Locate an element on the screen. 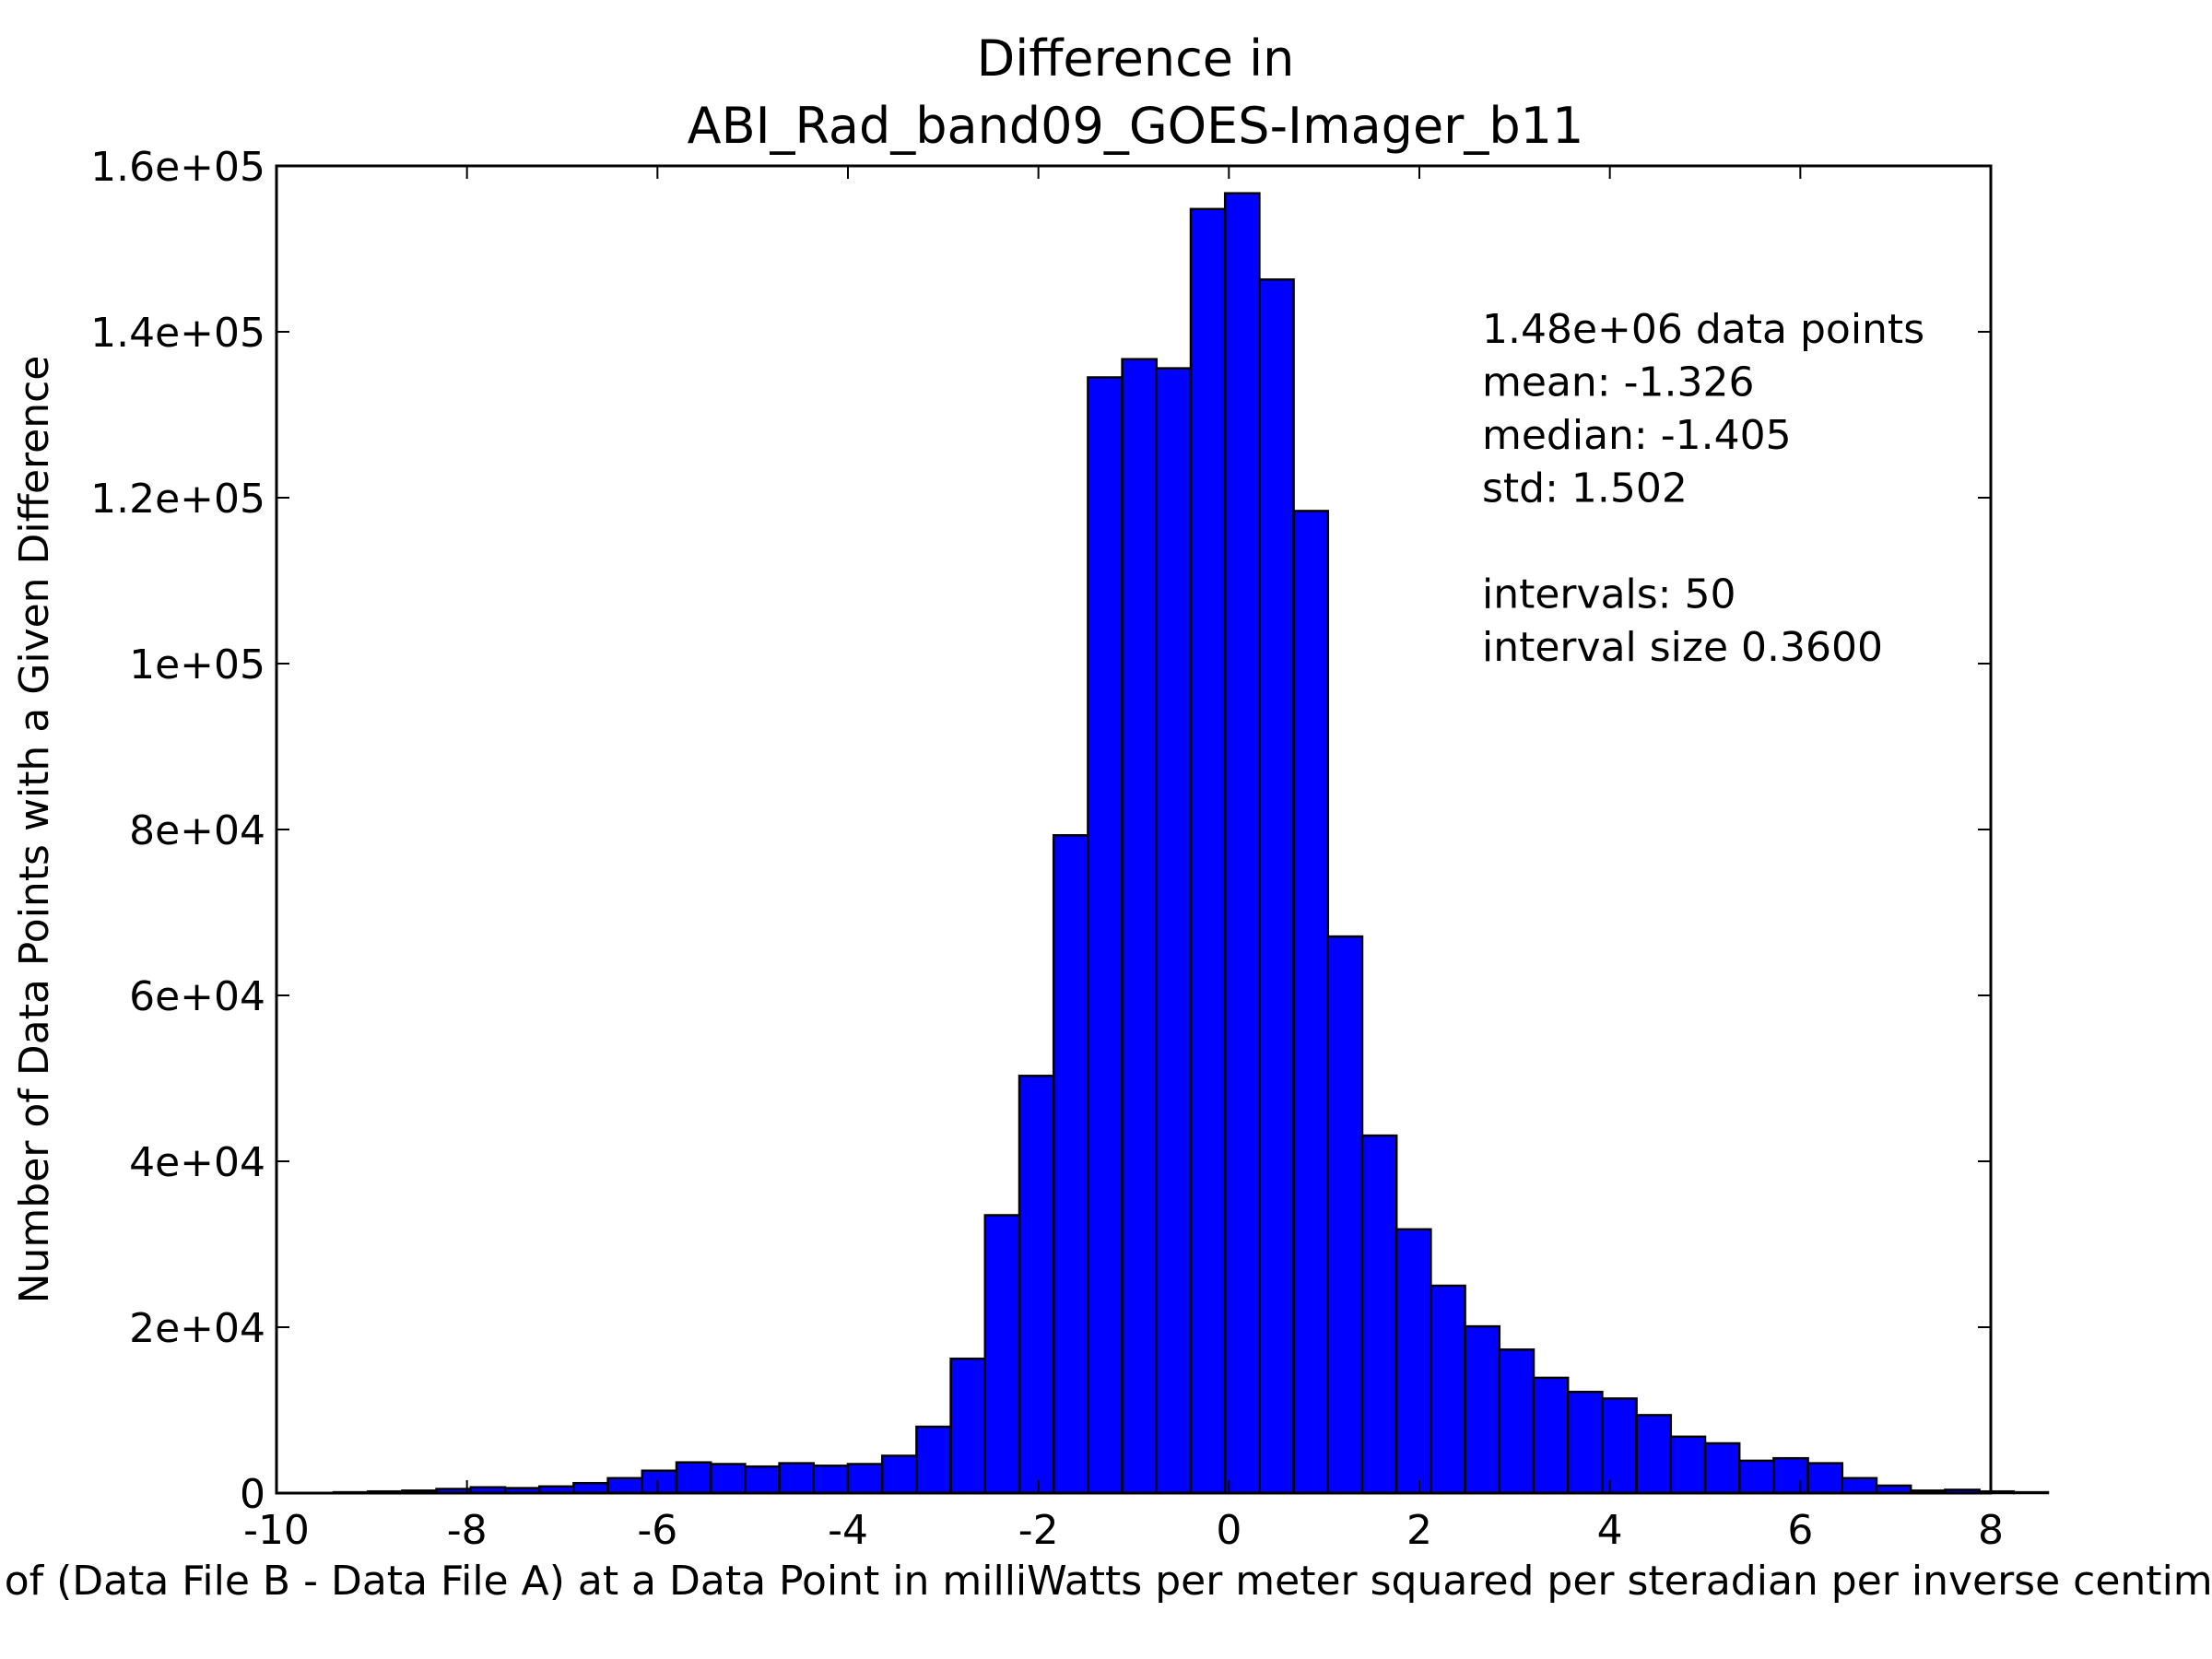 Image resolution: width=2212 pixels, height=1659 pixels. annotation-line: mean: -1.326 is located at coordinates (1618, 382).